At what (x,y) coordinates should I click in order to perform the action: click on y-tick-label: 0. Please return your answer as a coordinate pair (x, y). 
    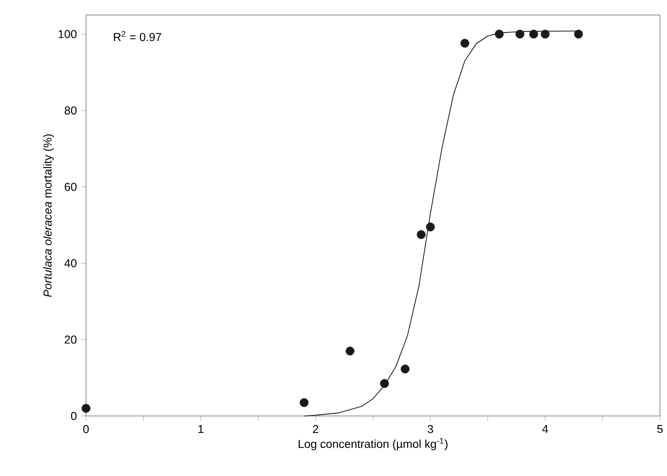
    Looking at the image, I should click on (74, 416).